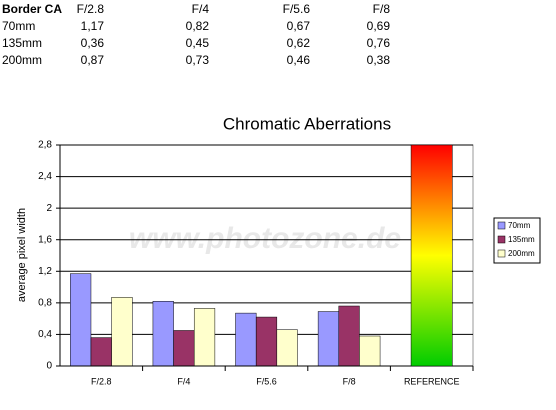 Image resolution: width=556 pixels, height=410 pixels. What do you see at coordinates (22, 60) in the screenshot?
I see `table-cell: 200mm` at bounding box center [22, 60].